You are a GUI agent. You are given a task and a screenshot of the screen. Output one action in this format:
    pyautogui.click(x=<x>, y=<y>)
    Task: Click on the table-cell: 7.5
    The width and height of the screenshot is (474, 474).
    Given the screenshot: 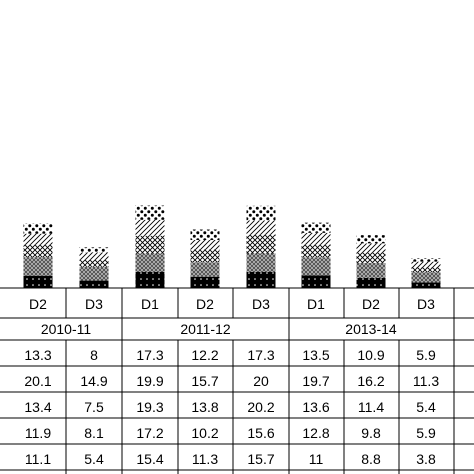 What is the action you would take?
    pyautogui.click(x=94, y=407)
    